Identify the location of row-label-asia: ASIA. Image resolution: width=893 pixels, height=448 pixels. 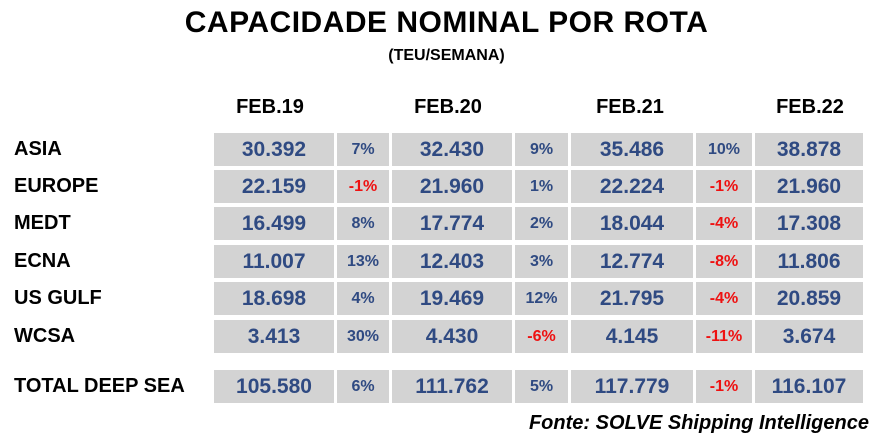
(38, 149).